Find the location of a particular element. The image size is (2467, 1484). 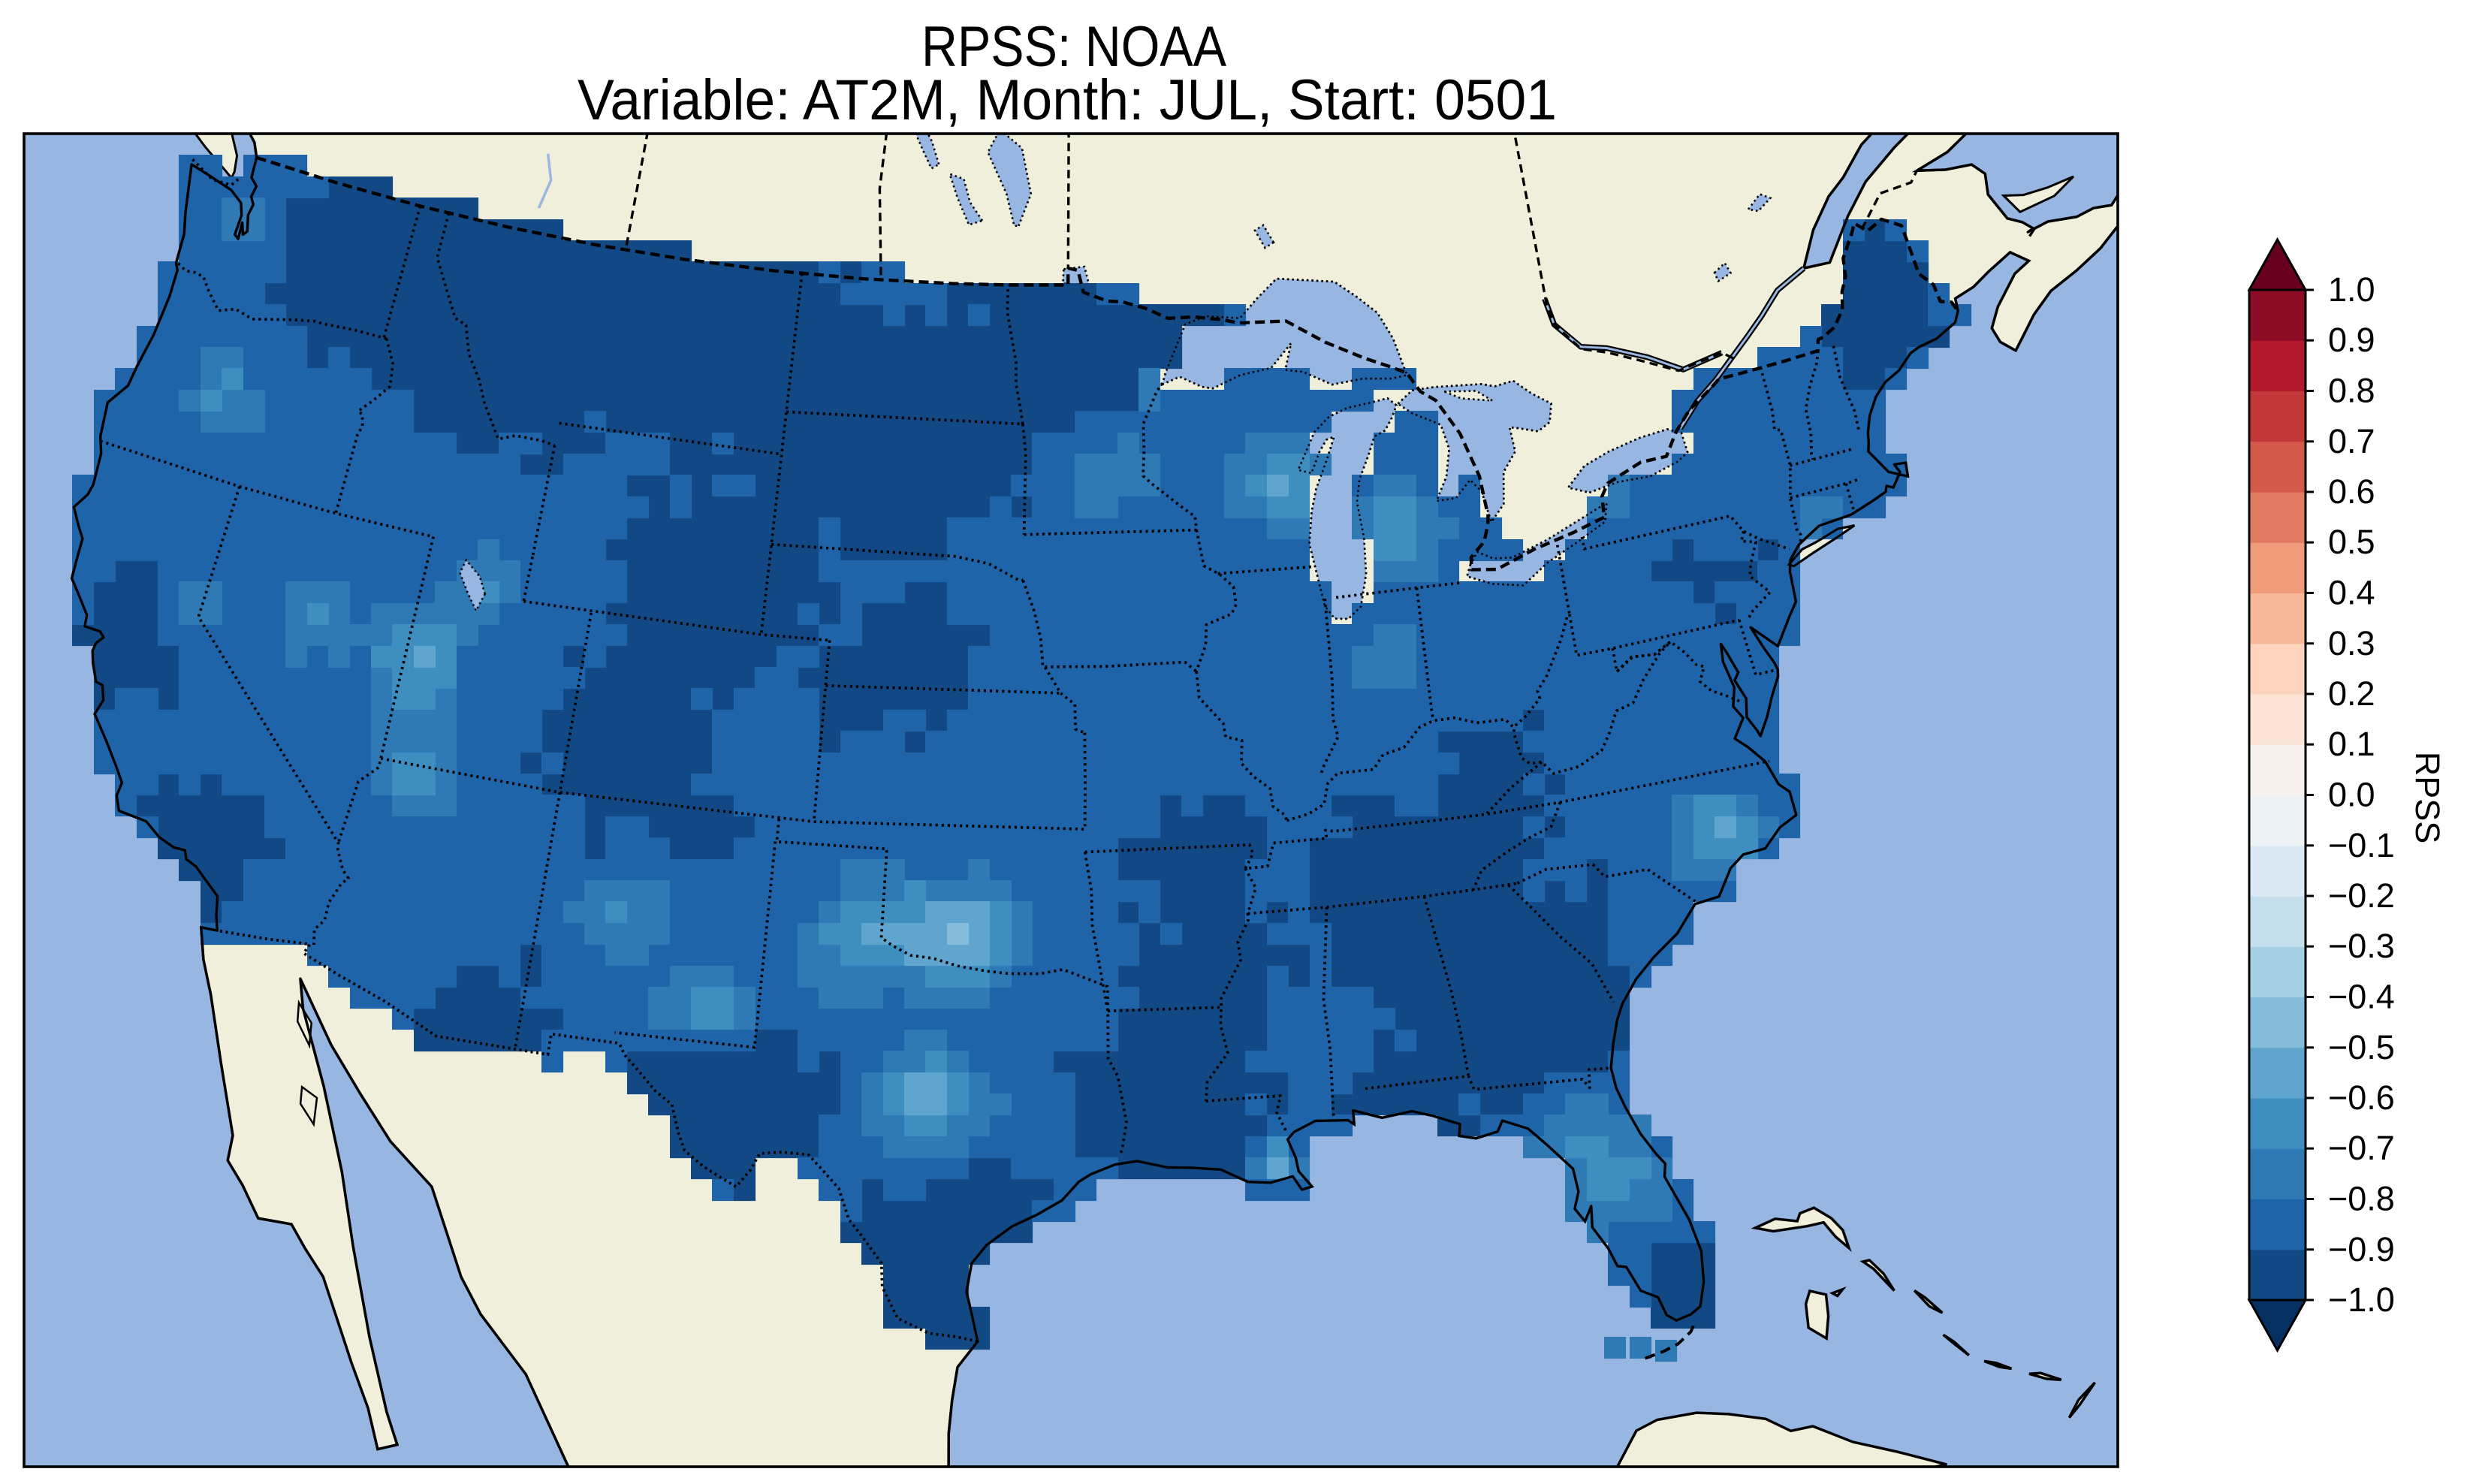

svg-text: −0.3 is located at coordinates (2361, 946).